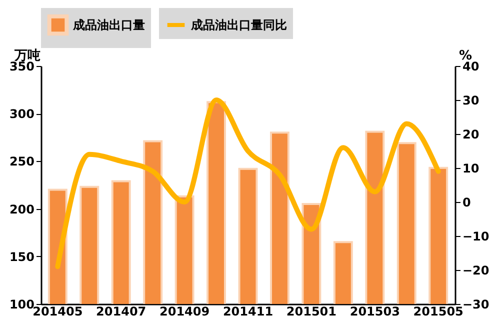 This screenshot has height=325, width=497. Describe the element at coordinates (21, 257) in the screenshot. I see `y-tick-label: 150` at that location.